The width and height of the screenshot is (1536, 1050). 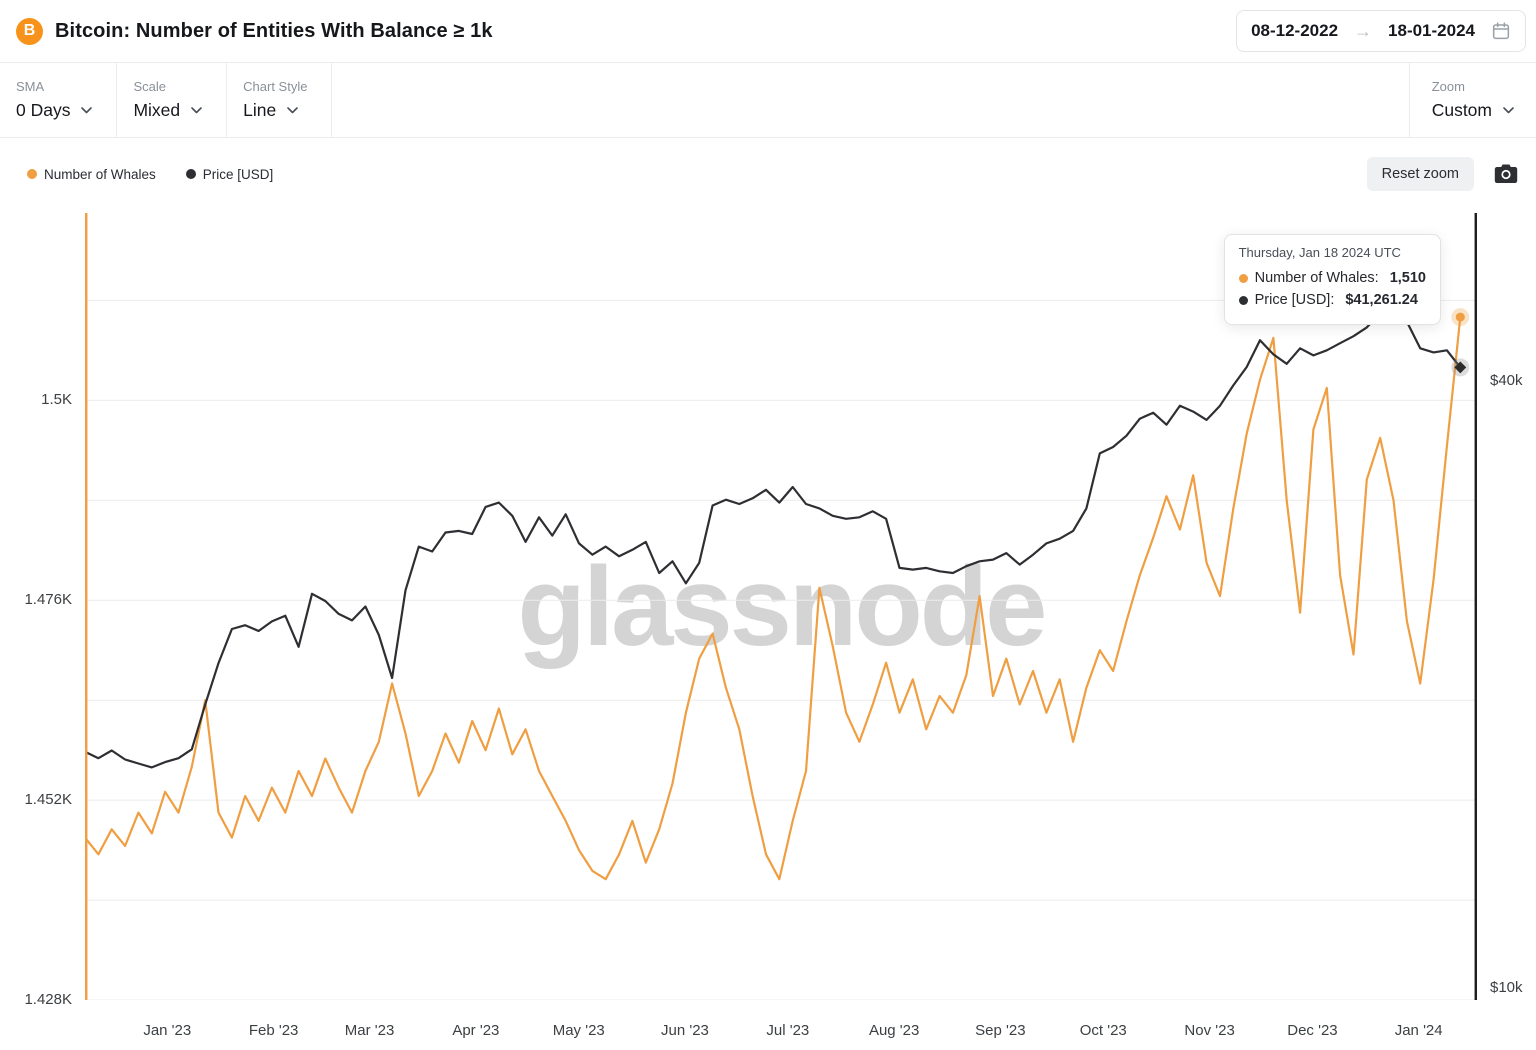 I want to click on camera-button, so click(x=1506, y=174).